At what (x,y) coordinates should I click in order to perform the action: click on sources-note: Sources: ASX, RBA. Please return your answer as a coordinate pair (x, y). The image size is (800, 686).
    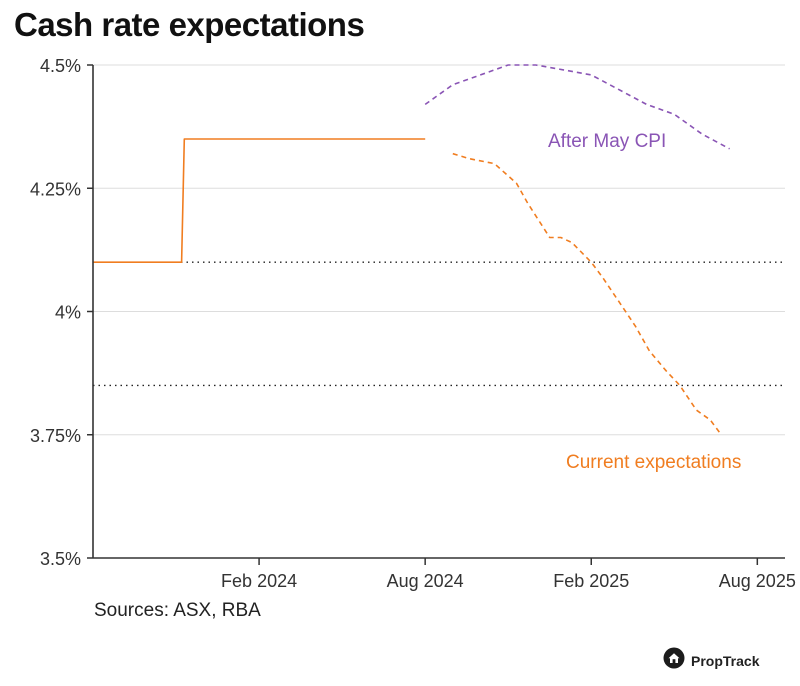
    Looking at the image, I should click on (177, 610).